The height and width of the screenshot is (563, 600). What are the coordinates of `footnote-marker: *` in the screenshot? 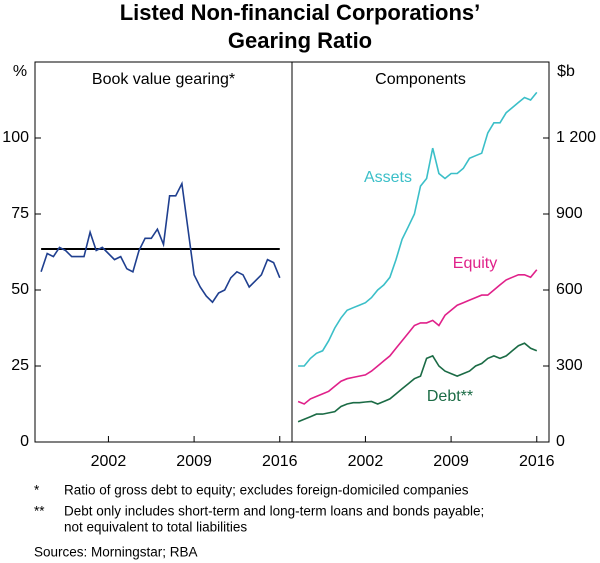 It's located at (37, 490).